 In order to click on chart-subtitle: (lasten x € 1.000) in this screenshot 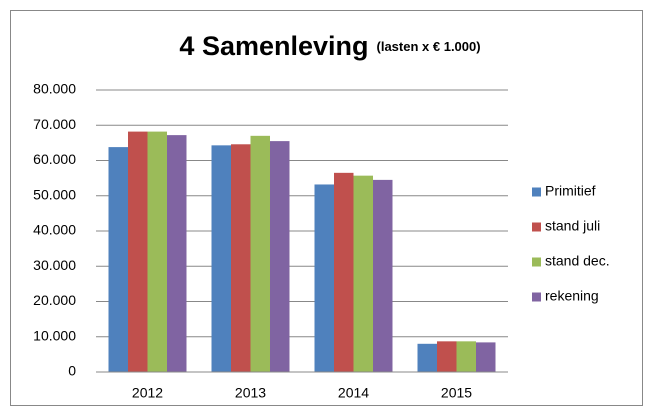, I will do `click(429, 46)`.